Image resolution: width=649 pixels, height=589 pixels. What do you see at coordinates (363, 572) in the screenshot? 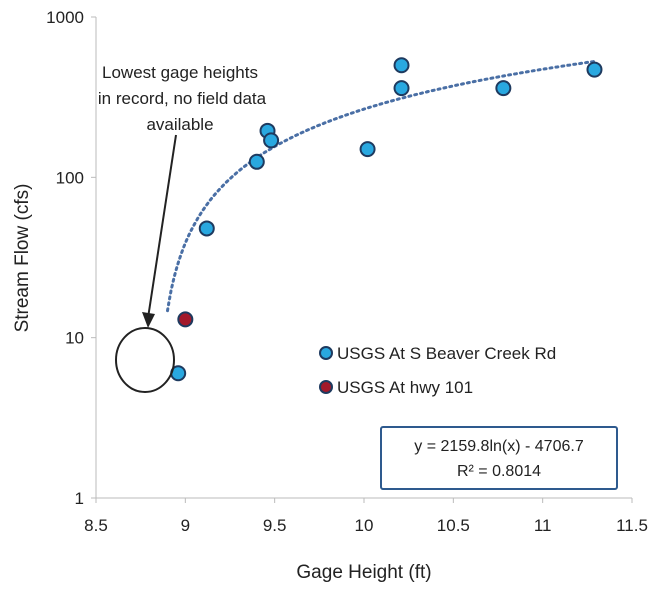
I see `x-axis-title: Gage Height (ft)` at bounding box center [363, 572].